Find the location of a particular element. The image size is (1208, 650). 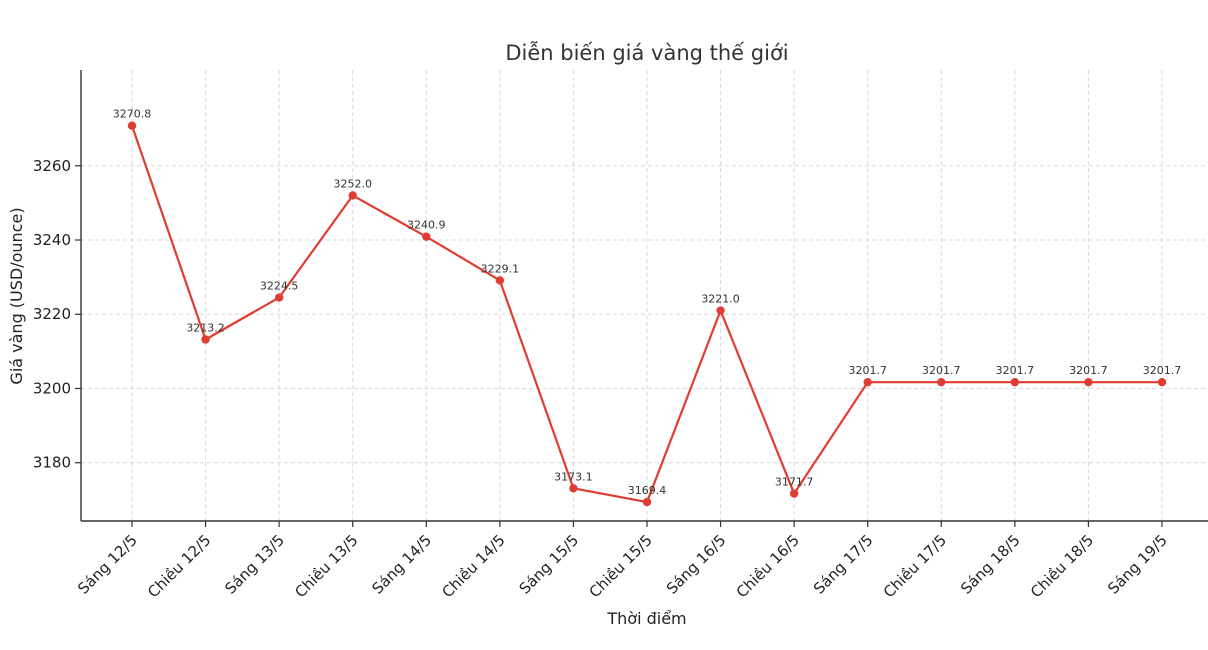

y-tick-label: 3260 is located at coordinates (52, 166).